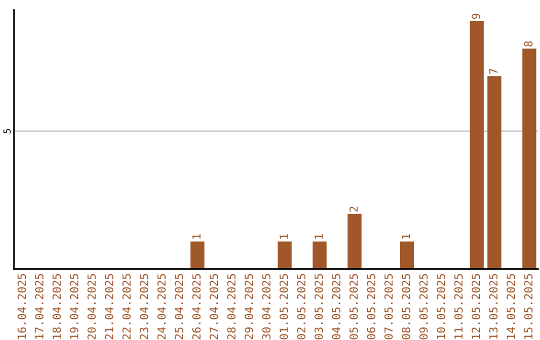 Image resolution: width=540 pixels, height=340 pixels. I want to click on data-label: 2, so click(353, 209).